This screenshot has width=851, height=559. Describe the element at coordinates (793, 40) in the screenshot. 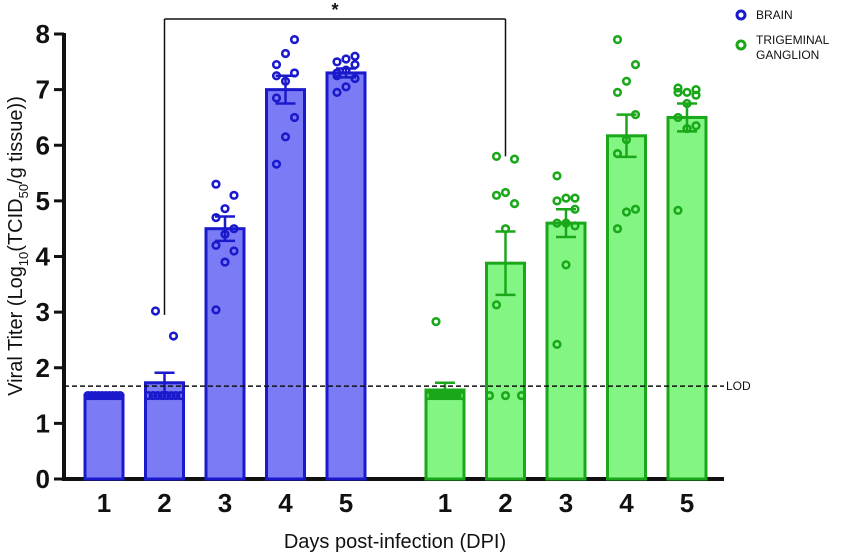

I see `legend-label-tg-line1: TRIGEMINAL` at that location.